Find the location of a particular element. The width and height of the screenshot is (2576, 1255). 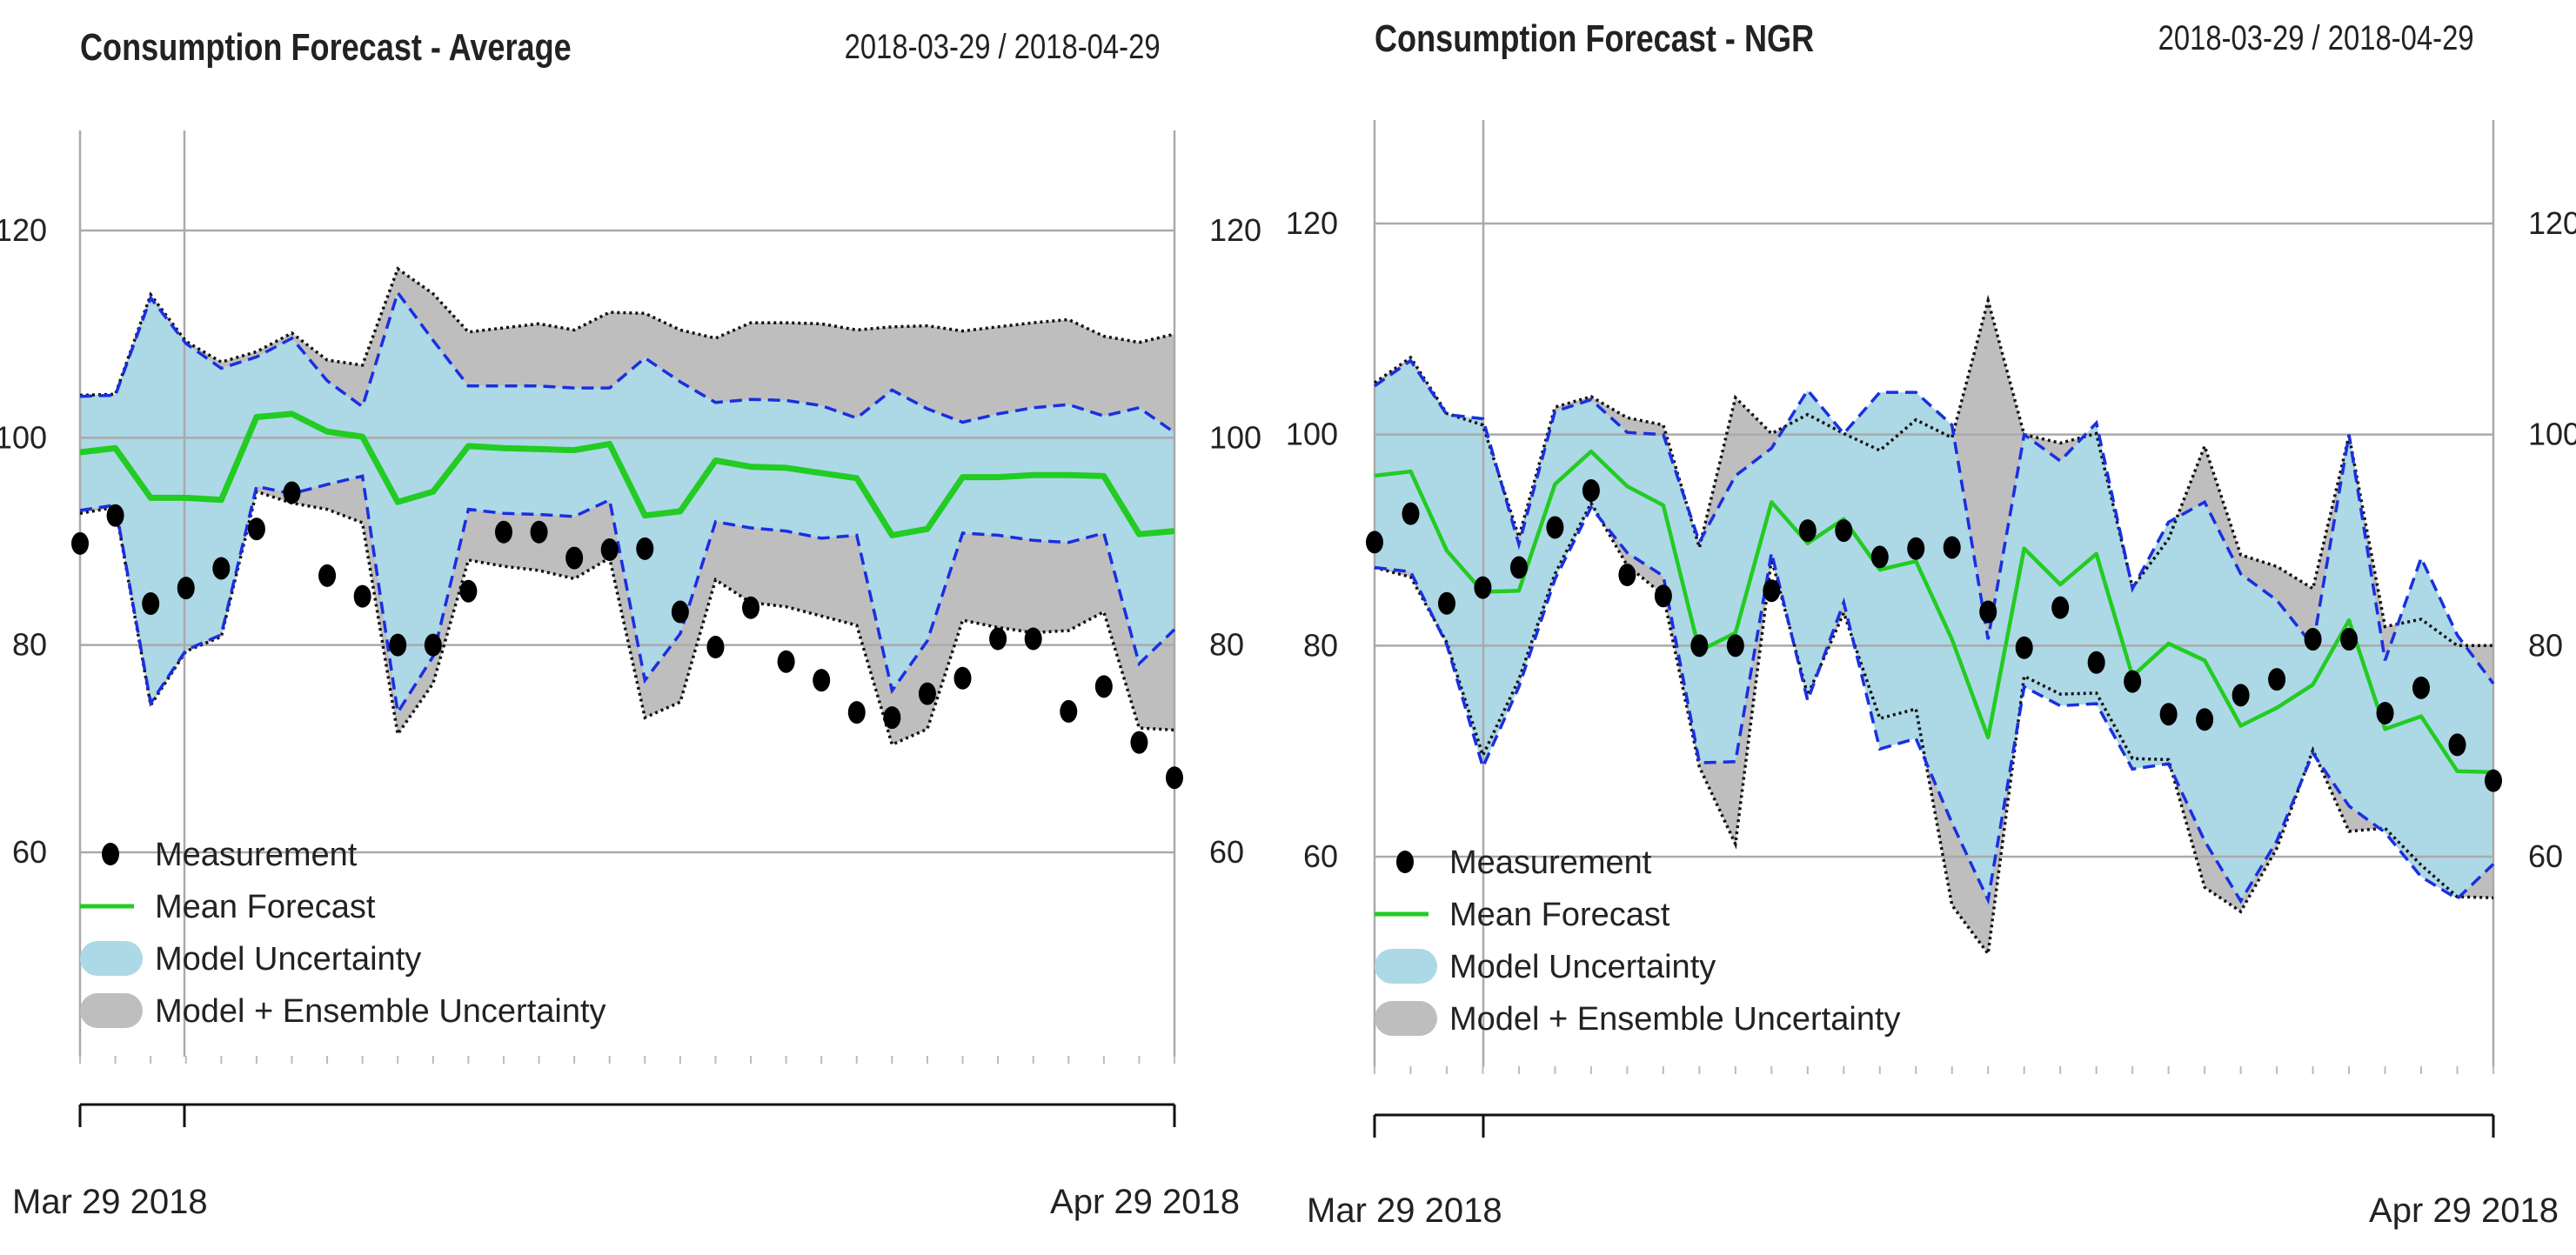

y-tick-label-left: 80 is located at coordinates (29, 645).